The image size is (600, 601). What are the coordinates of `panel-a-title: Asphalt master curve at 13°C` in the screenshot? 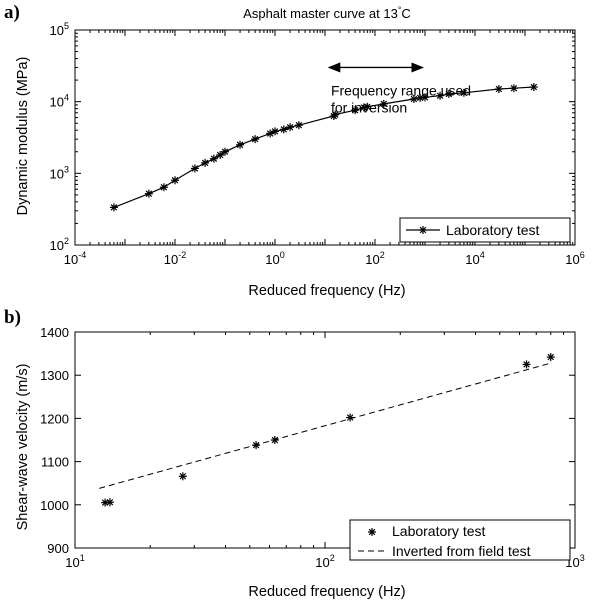 It's located at (327, 13).